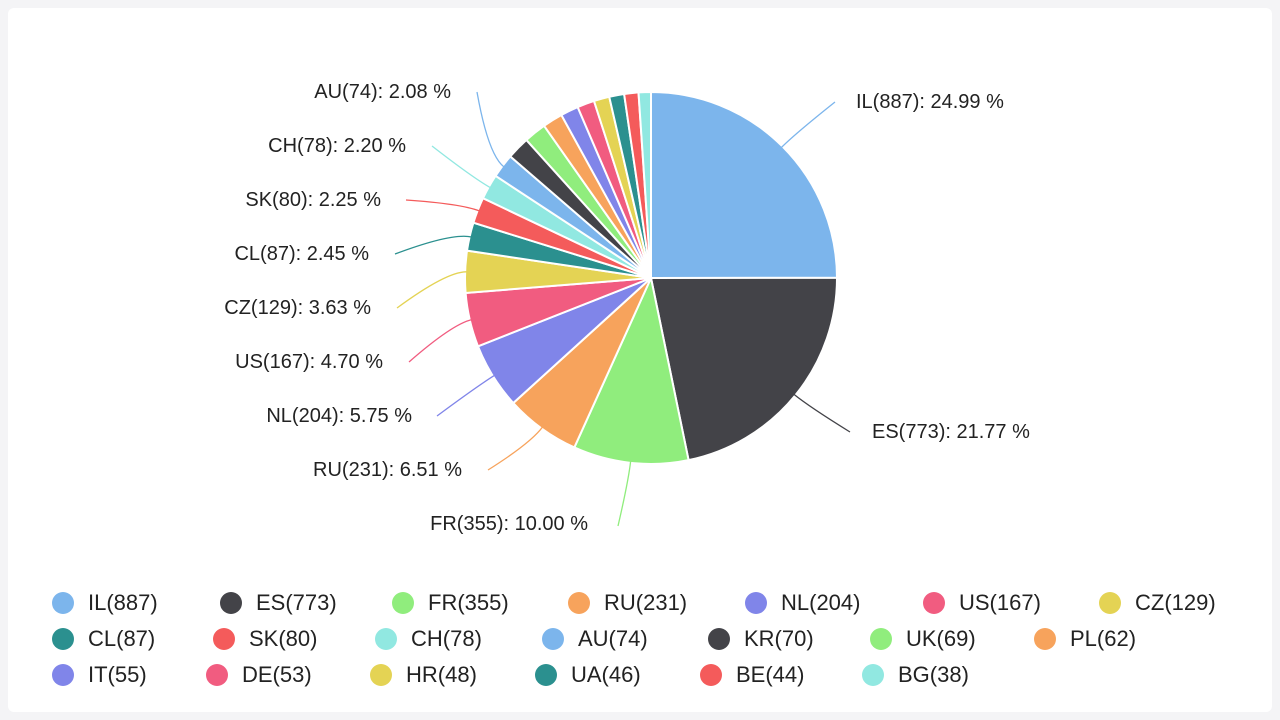 The image size is (1280, 720). I want to click on pie-slice-bg, so click(644, 184).